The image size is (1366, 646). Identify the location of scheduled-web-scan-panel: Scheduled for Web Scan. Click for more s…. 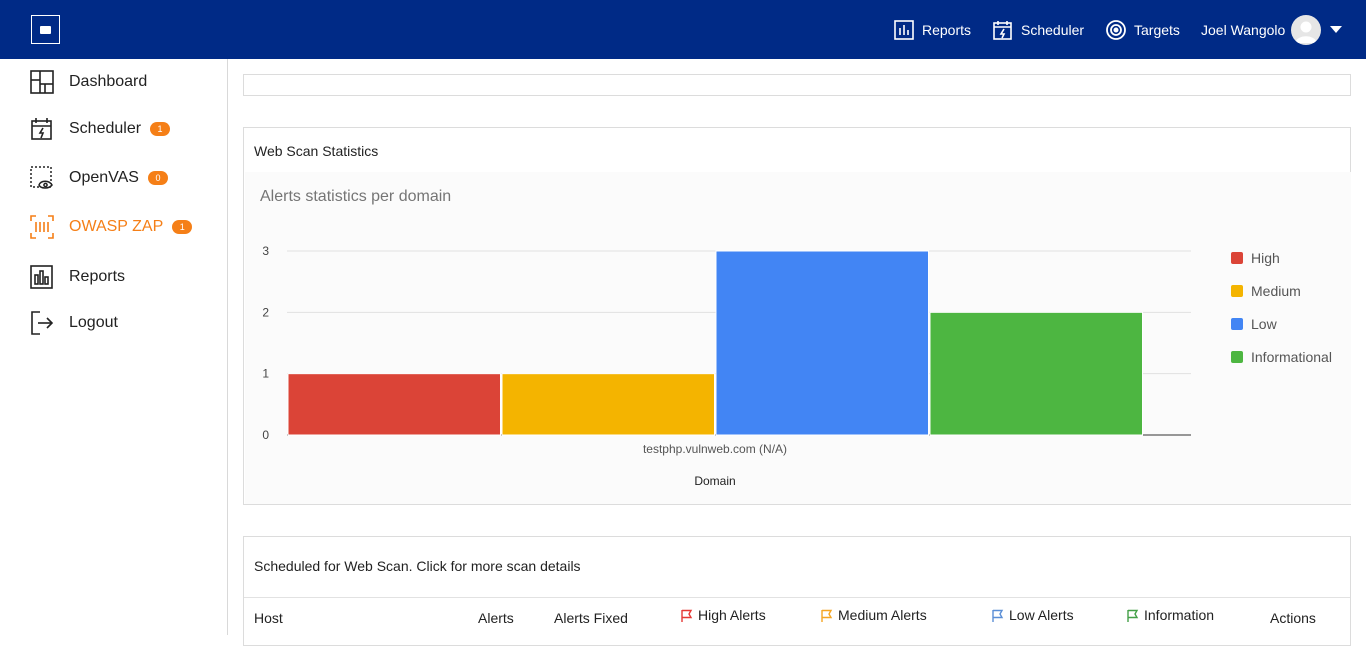
(797, 591).